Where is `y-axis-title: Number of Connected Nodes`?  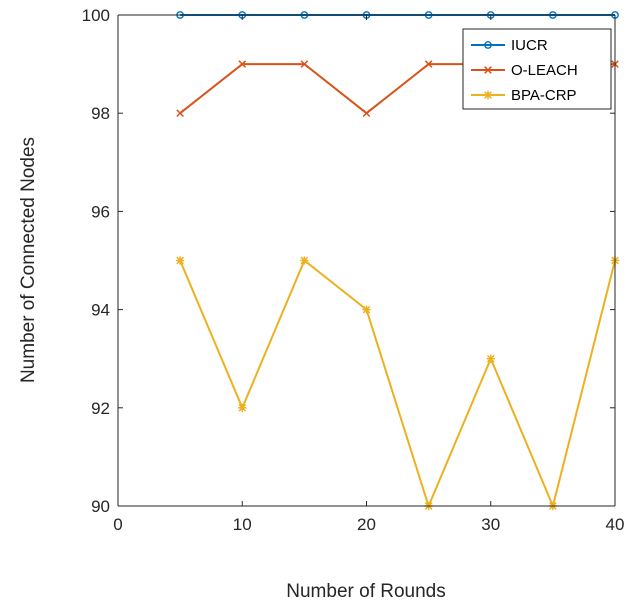
y-axis-title: Number of Connected Nodes is located at coordinates (28, 260).